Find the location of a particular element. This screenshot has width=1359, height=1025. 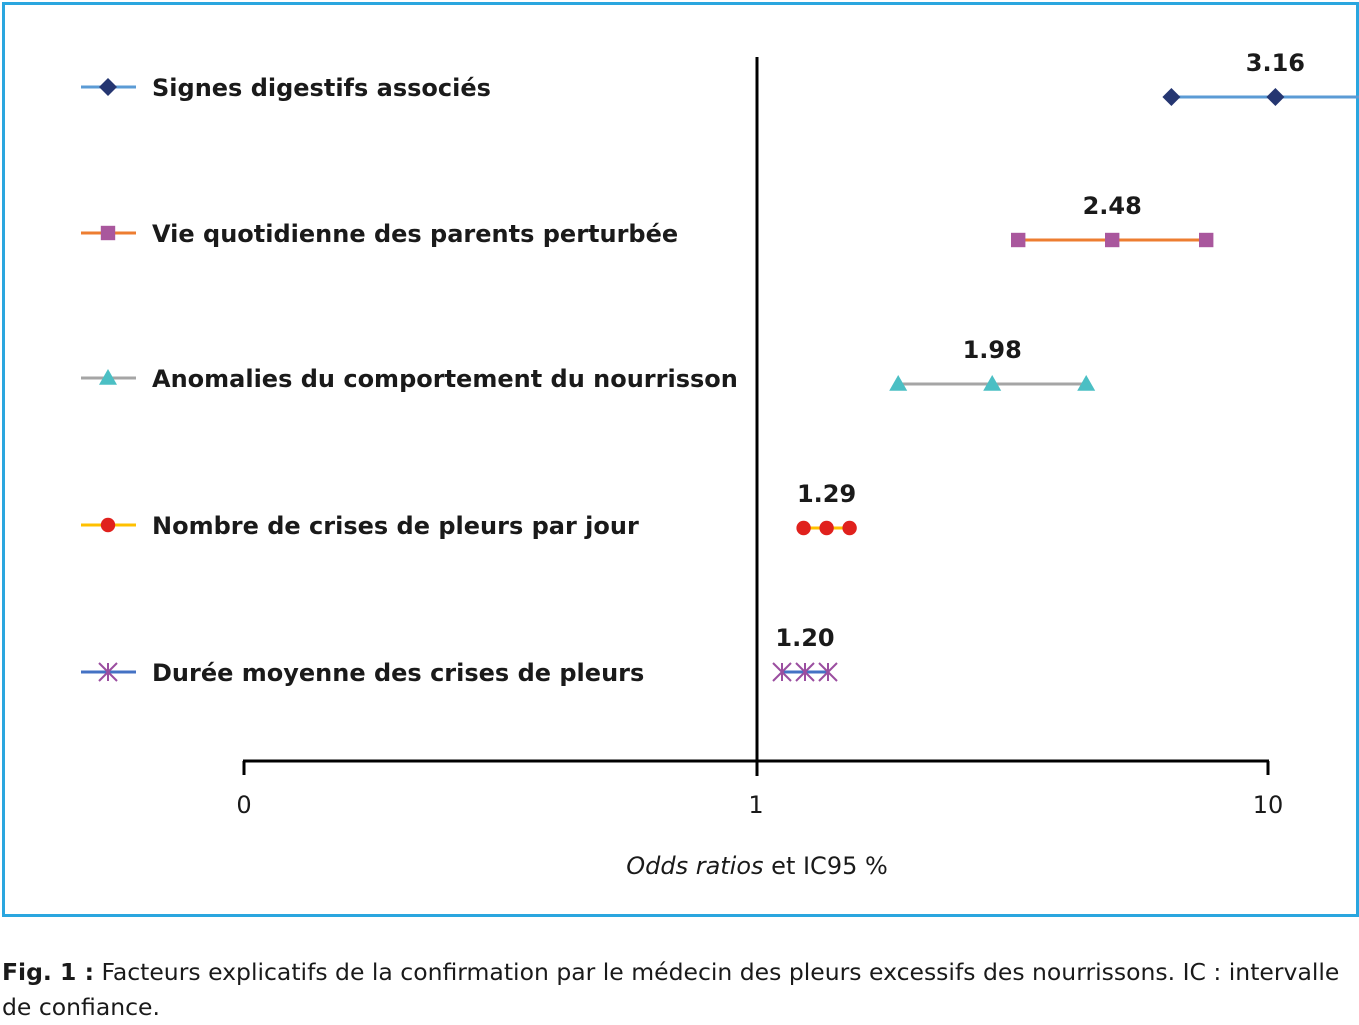

x-axis-title: Odds ratios et IC95 % is located at coordinates (757, 866).